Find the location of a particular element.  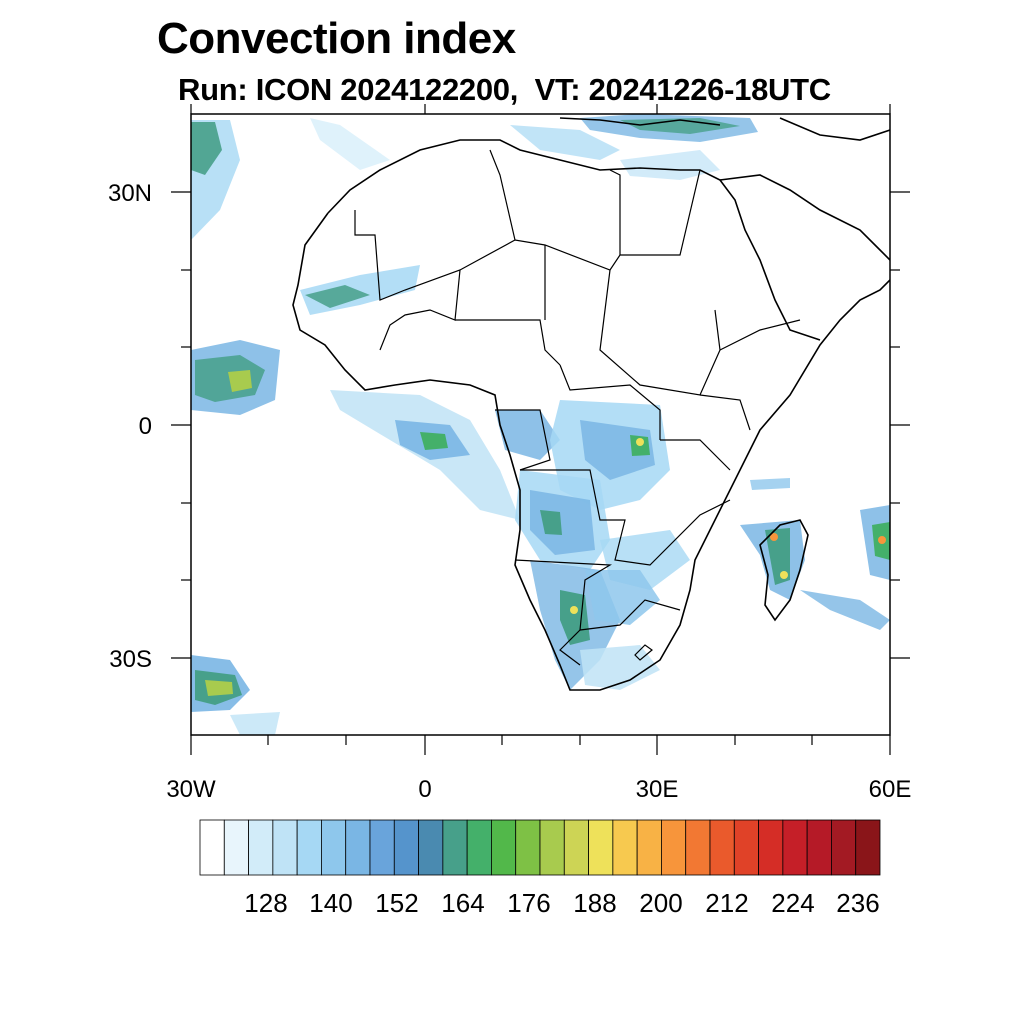

x-tick-label: 30E is located at coordinates (657, 789).